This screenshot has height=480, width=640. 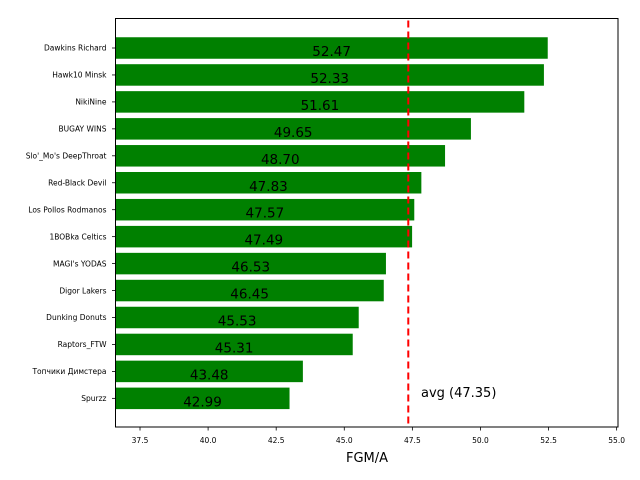 What do you see at coordinates (329, 79) in the screenshot?
I see `bar-value-label: 52.33` at bounding box center [329, 79].